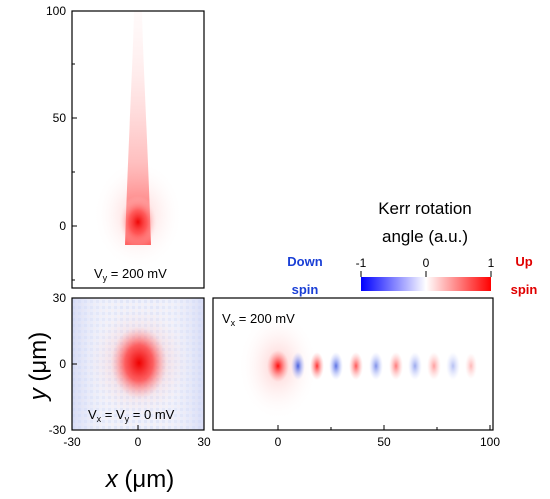  Describe the element at coordinates (425, 208) in the screenshot. I see `colorbar-title-line1: Kerr rotation` at that location.